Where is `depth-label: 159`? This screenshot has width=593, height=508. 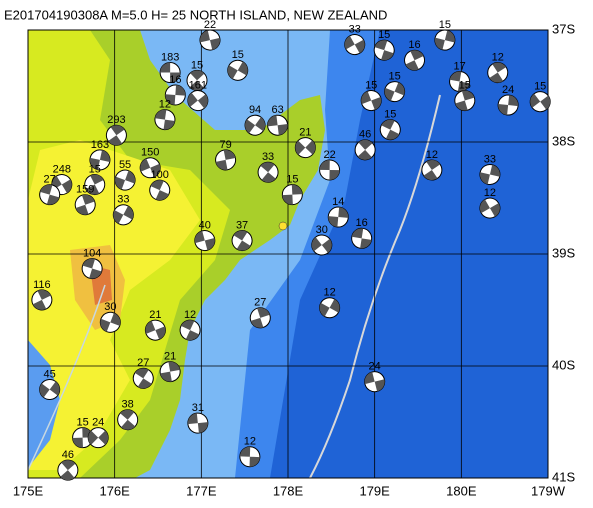
depth-label: 159 is located at coordinates (85, 190).